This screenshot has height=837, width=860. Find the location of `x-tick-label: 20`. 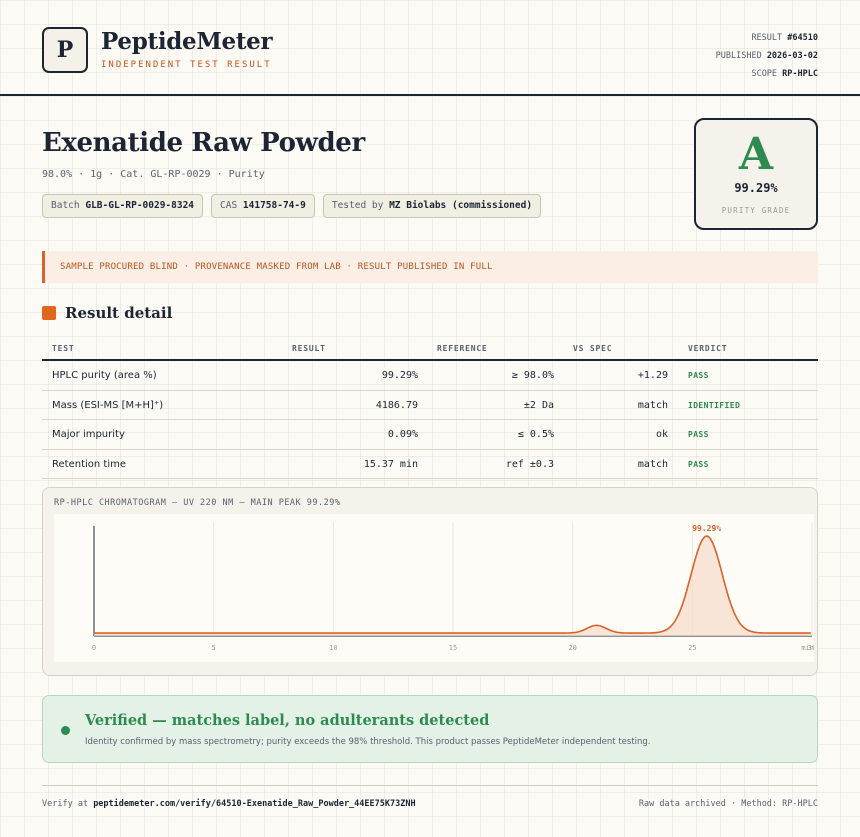

x-tick-label: 20 is located at coordinates (572, 648).